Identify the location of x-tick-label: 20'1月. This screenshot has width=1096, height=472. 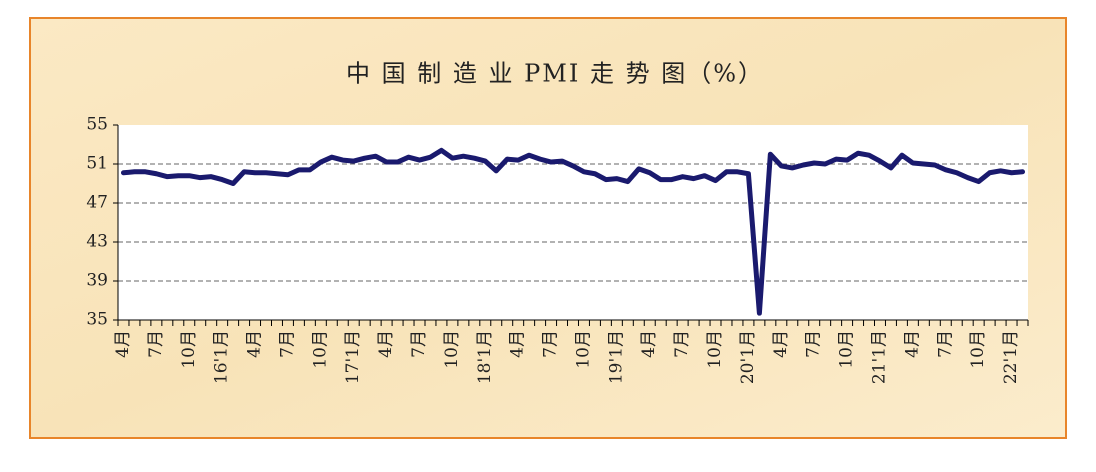
(748, 357).